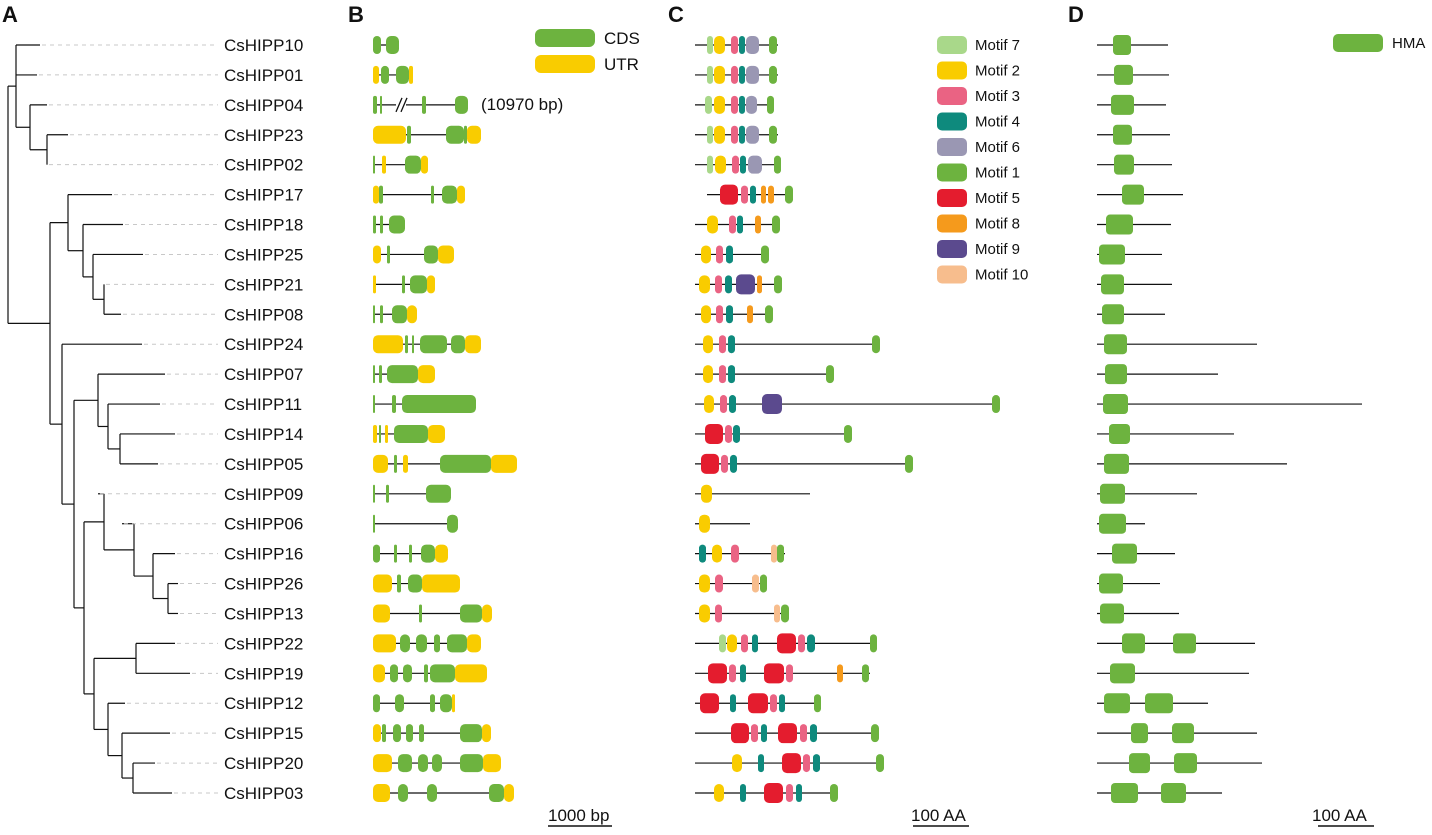  Describe the element at coordinates (263, 494) in the screenshot. I see `gene-label: CsHIPP09` at that location.